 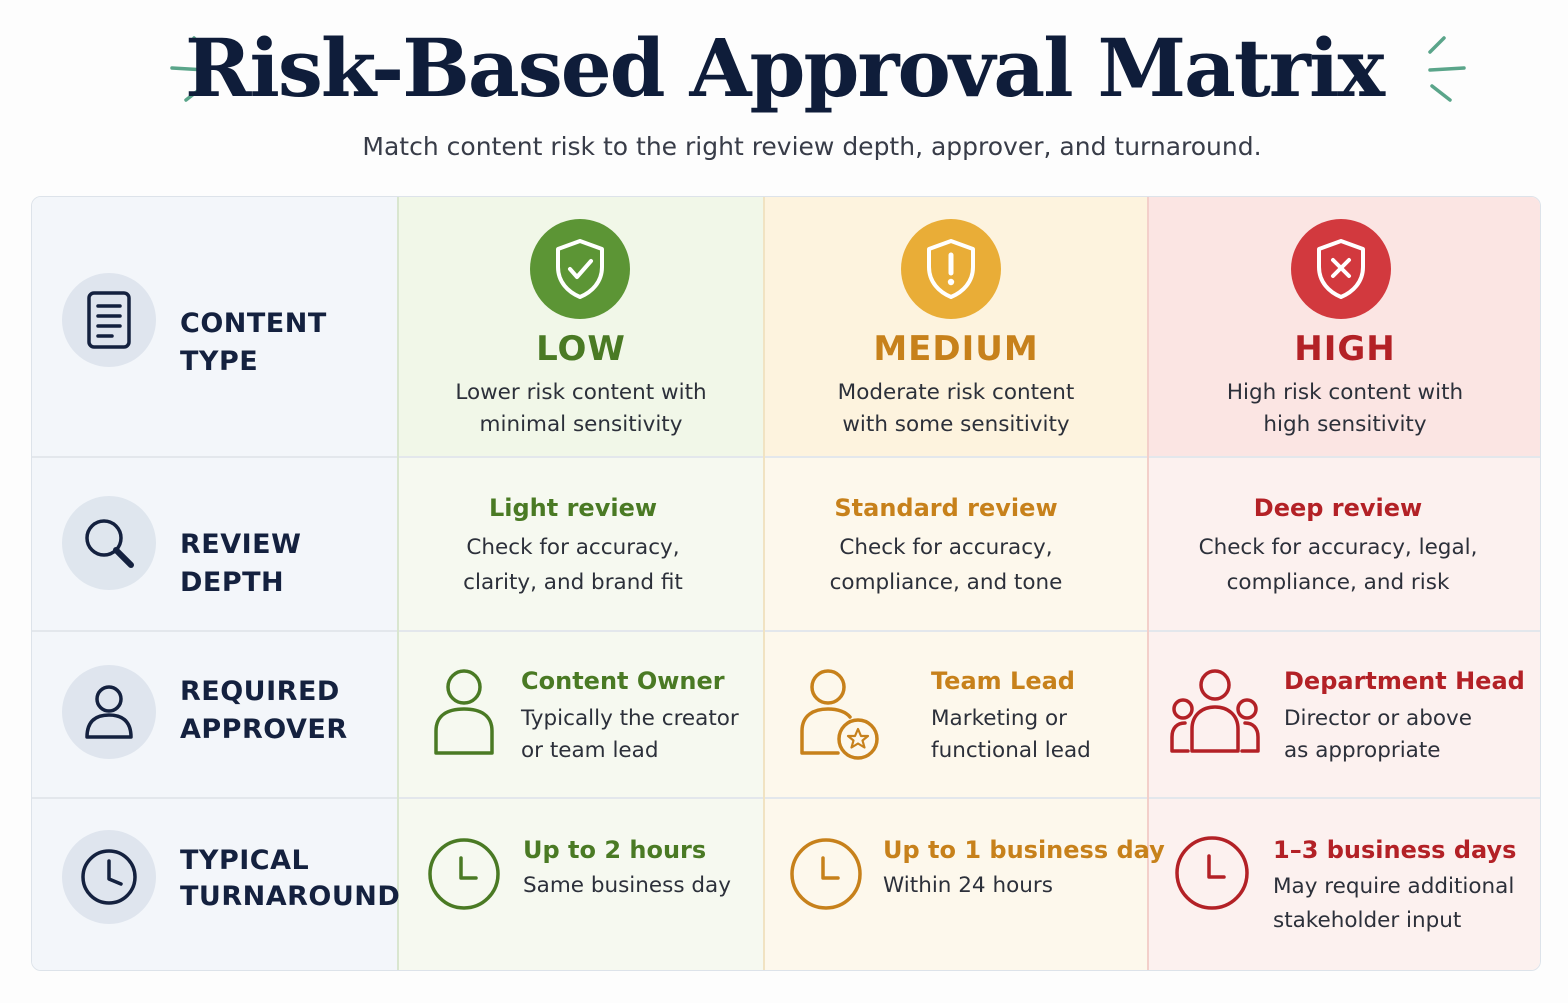 What do you see at coordinates (946, 565) in the screenshot?
I see `review-description: Check for accuracy, compliance, and tone` at bounding box center [946, 565].